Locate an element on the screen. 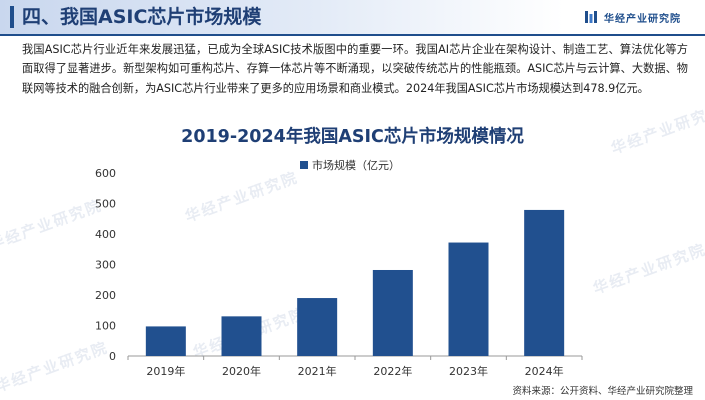 This screenshot has width=705, height=400. legend-label: 市场规模（亿元） is located at coordinates (356, 165).